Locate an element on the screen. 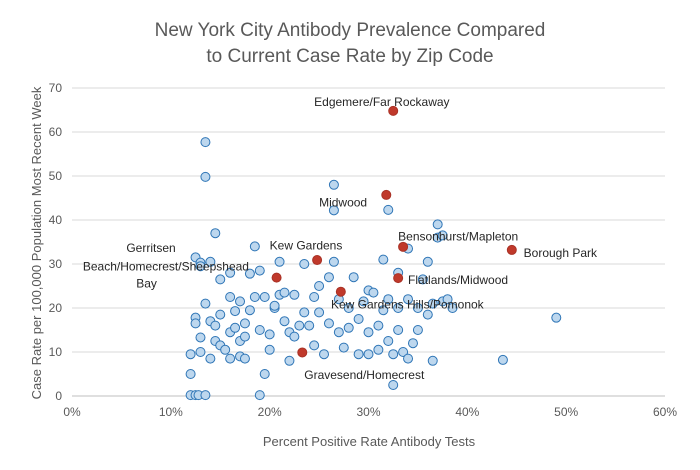  annotation-label: Kew Gardens Hills/Pomonok is located at coordinates (408, 304).